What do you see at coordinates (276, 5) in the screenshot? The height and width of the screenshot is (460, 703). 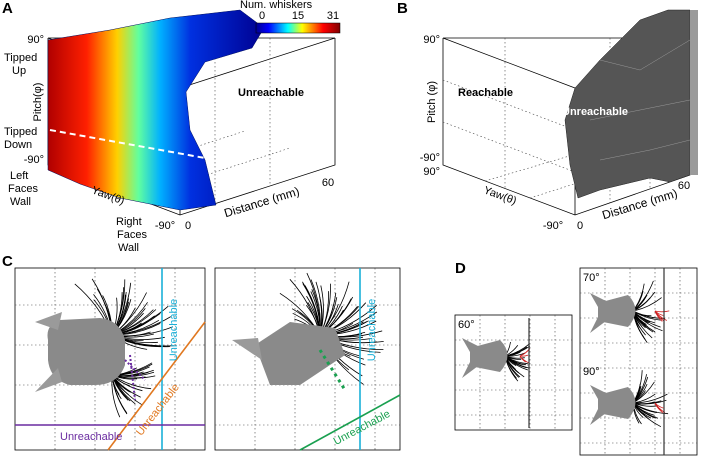 I see `colorbar-title: Num. whiskers` at bounding box center [276, 5].